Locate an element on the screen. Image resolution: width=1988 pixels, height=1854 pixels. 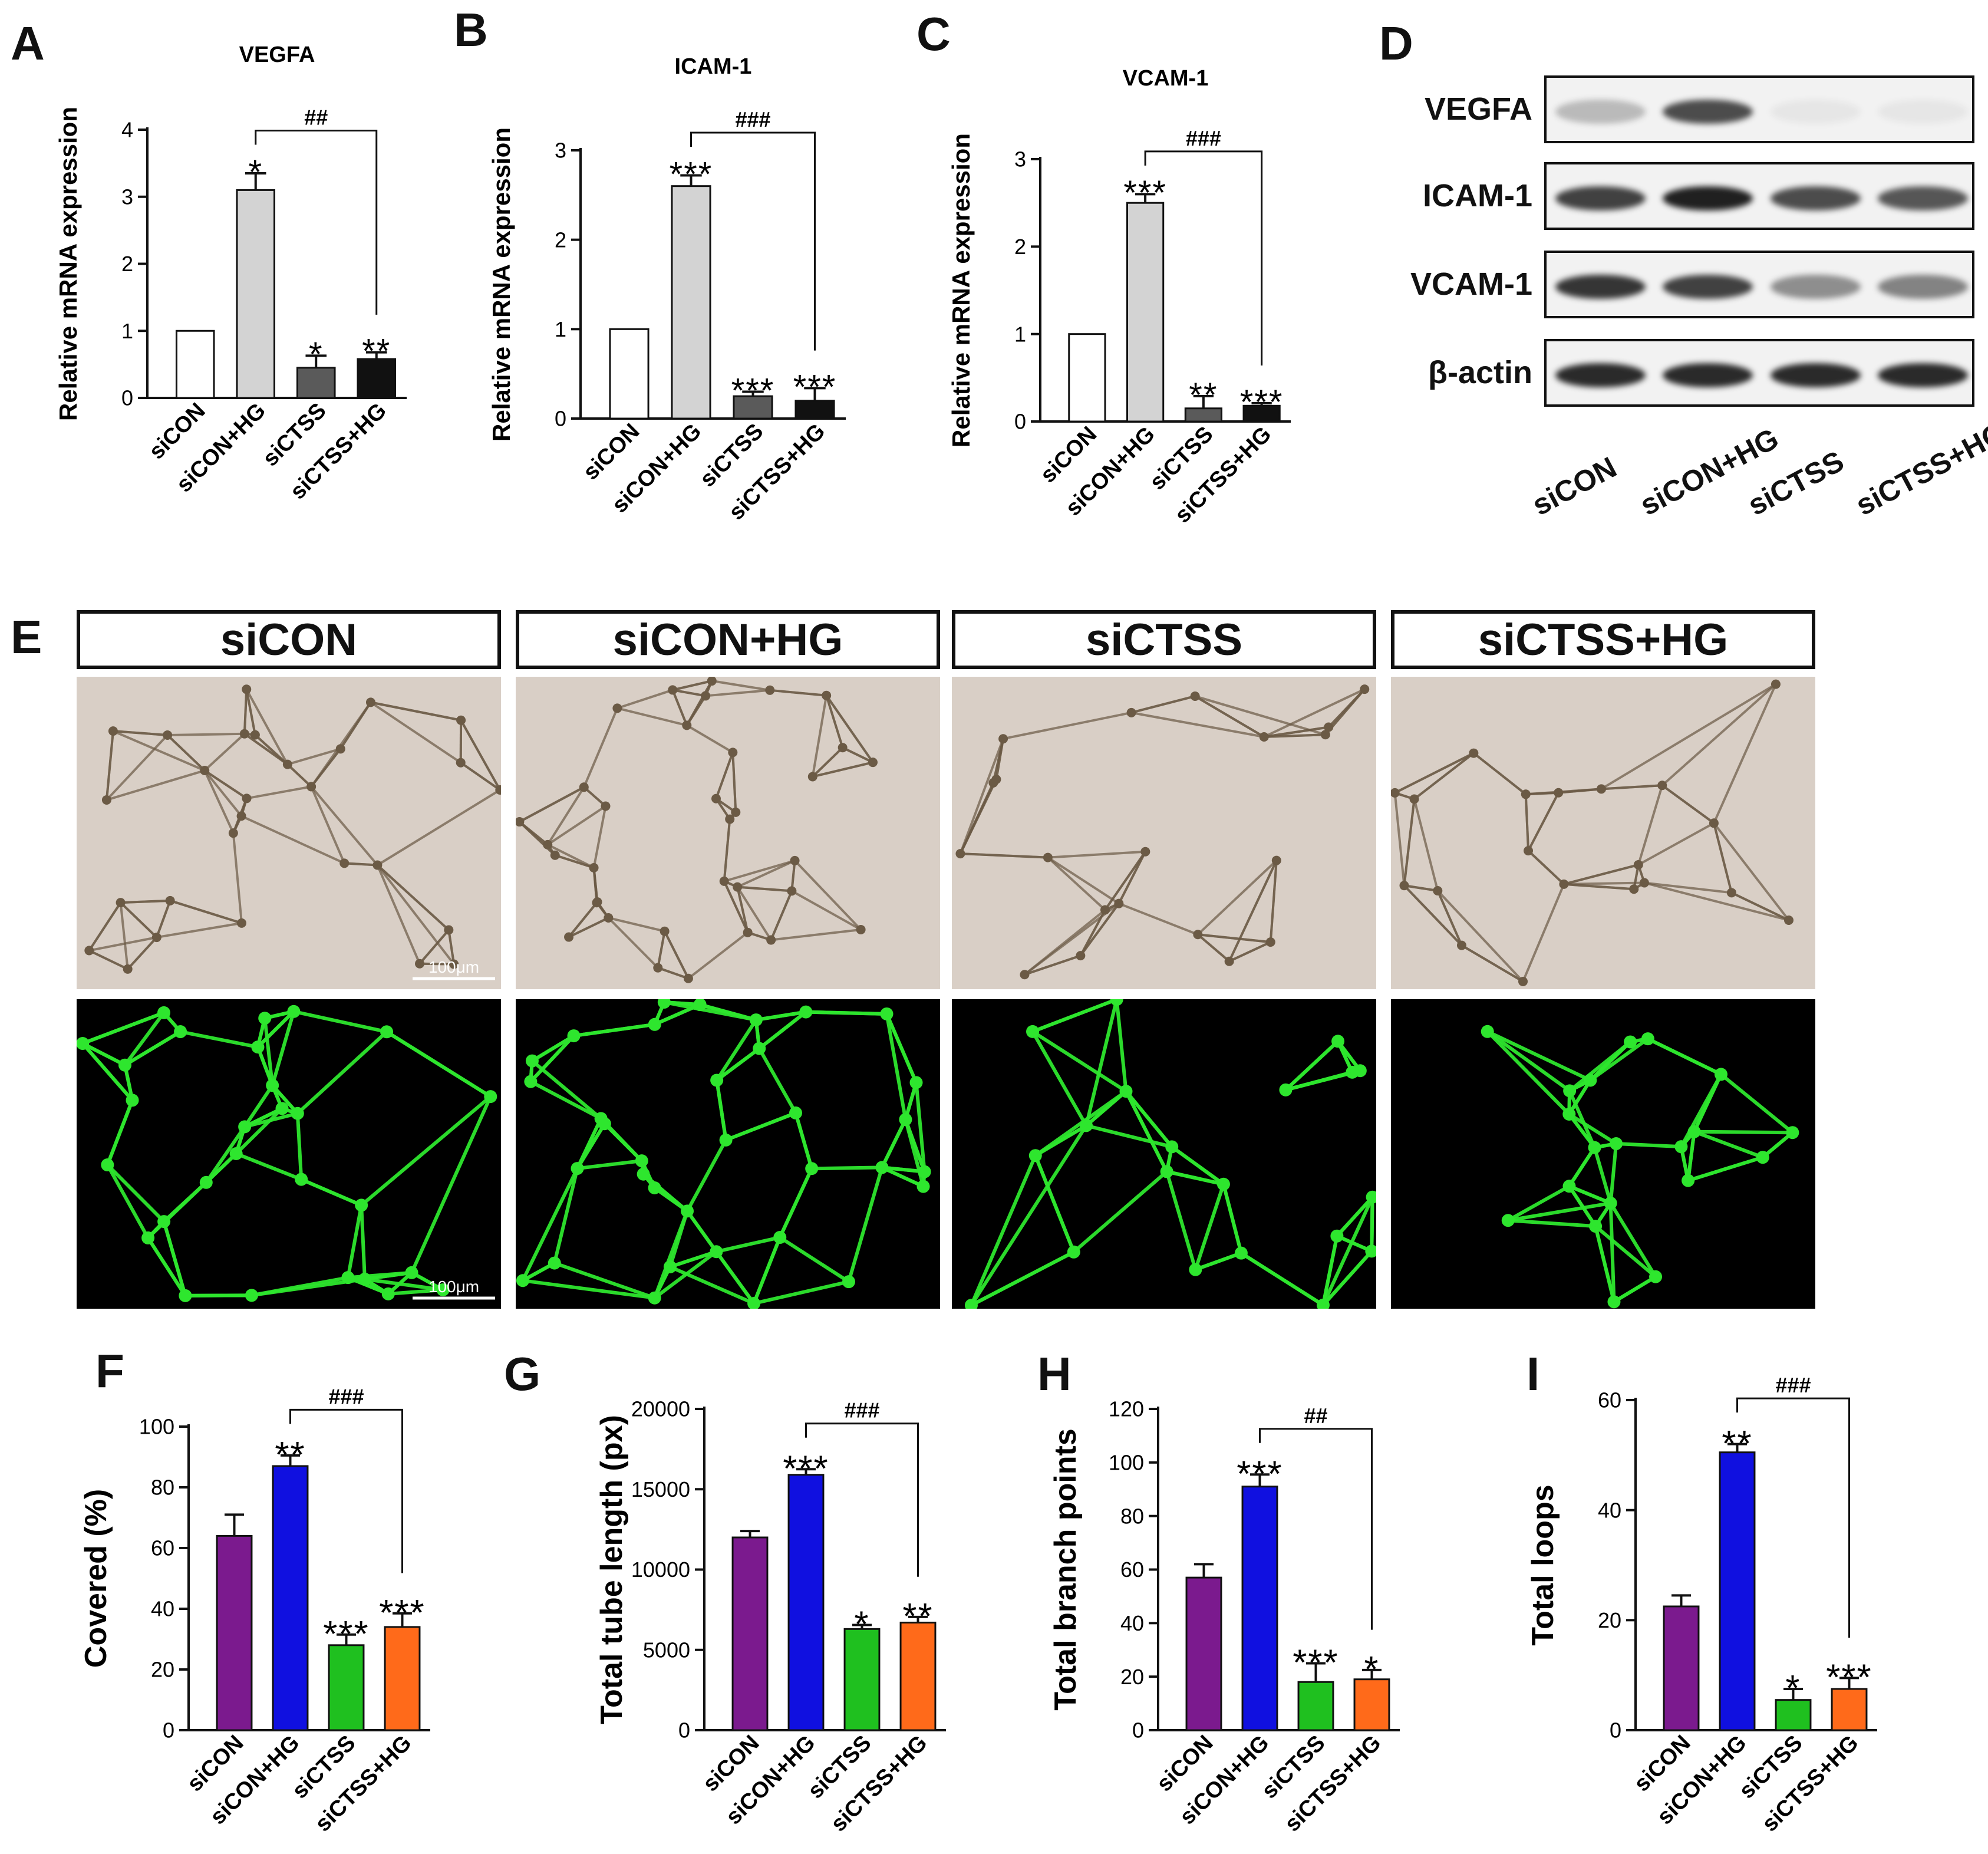
chart-title: VEGFA is located at coordinates (277, 54).